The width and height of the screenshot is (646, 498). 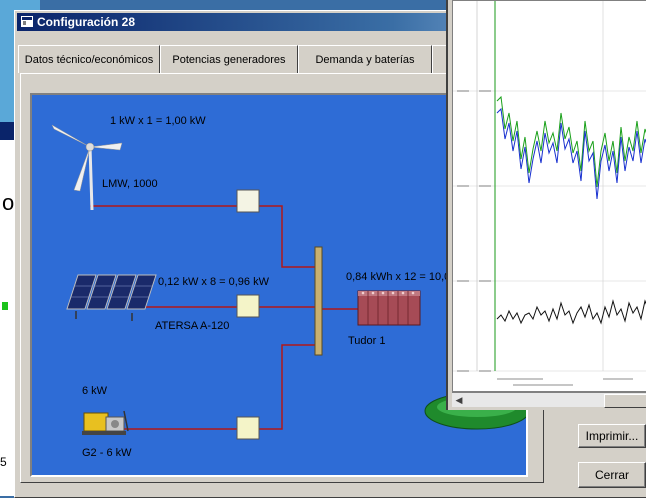 I want to click on dialog-title: Configuración 28, so click(x=86, y=22).